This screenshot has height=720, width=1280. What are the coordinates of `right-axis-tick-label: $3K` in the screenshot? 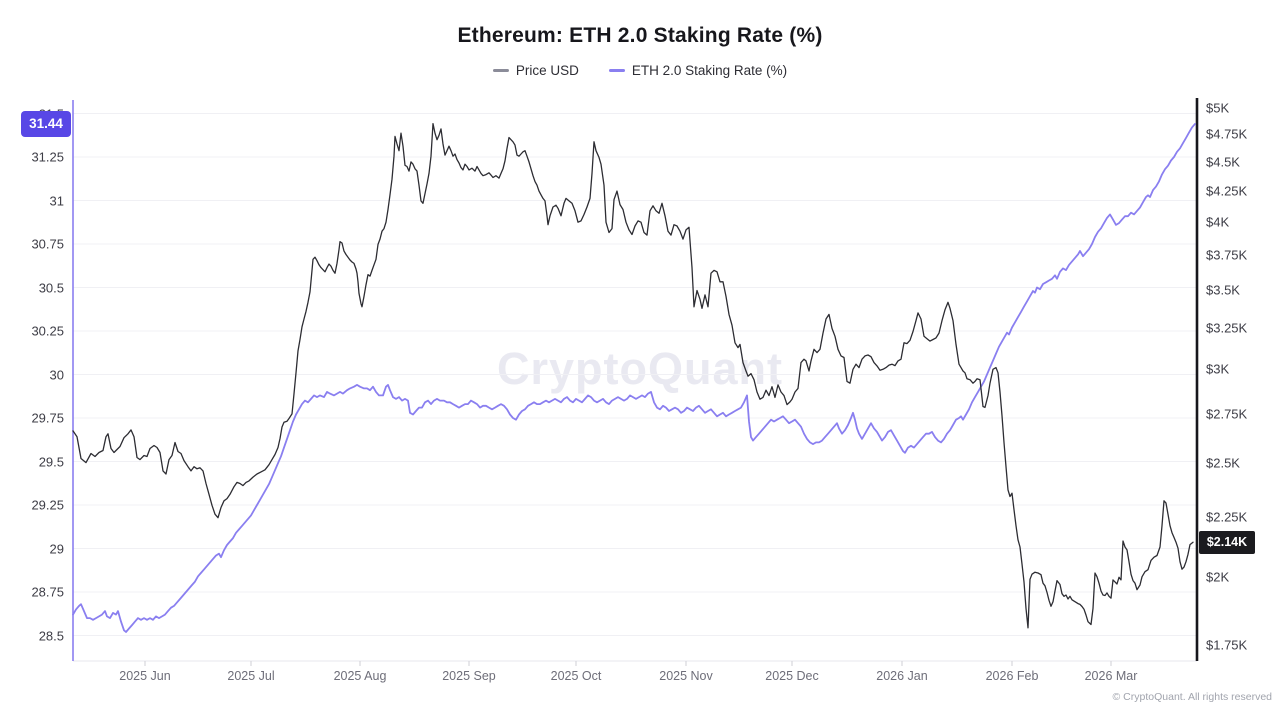 It's located at (1218, 369).